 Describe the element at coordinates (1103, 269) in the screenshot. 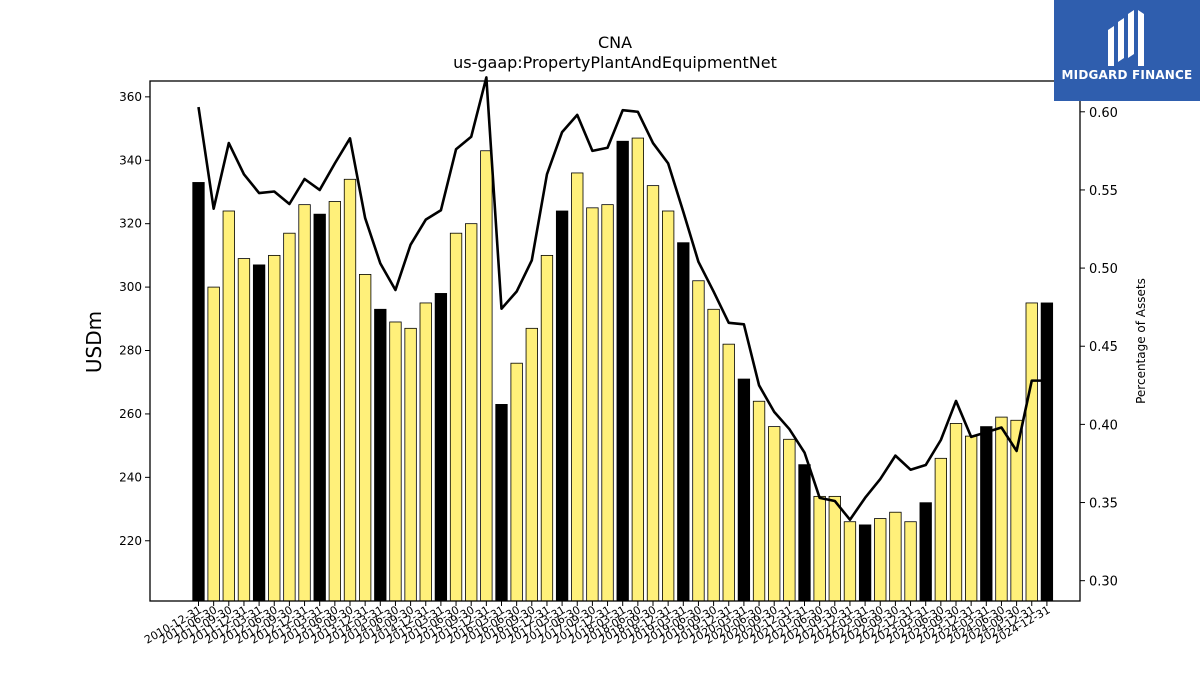

I see `y2-tick-label-4: 0.50` at that location.